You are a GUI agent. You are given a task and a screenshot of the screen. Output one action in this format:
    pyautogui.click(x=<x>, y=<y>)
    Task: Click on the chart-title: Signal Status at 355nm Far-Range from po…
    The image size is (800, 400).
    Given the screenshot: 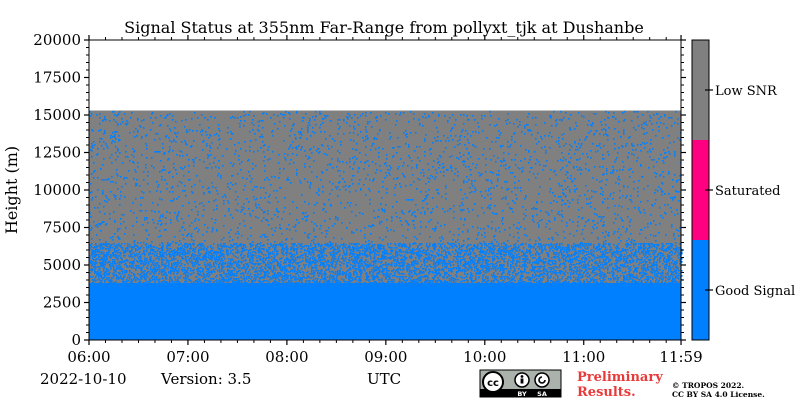 What is the action you would take?
    pyautogui.click(x=384, y=27)
    